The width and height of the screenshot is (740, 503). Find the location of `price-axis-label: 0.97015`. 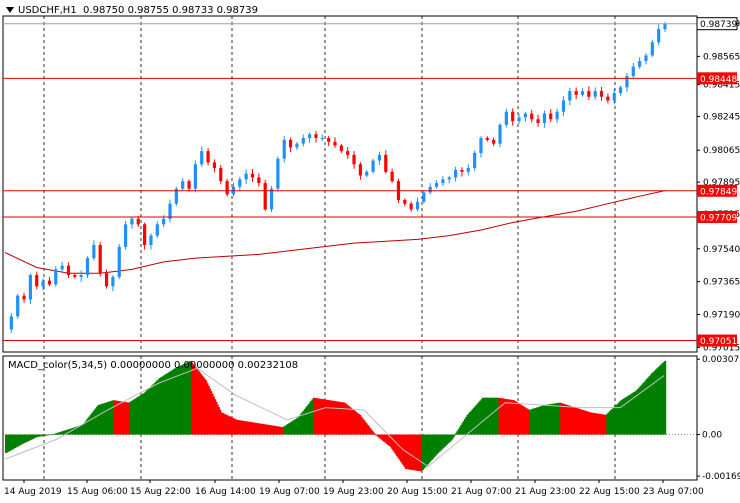

price-axis-label: 0.97015 is located at coordinates (721, 348).